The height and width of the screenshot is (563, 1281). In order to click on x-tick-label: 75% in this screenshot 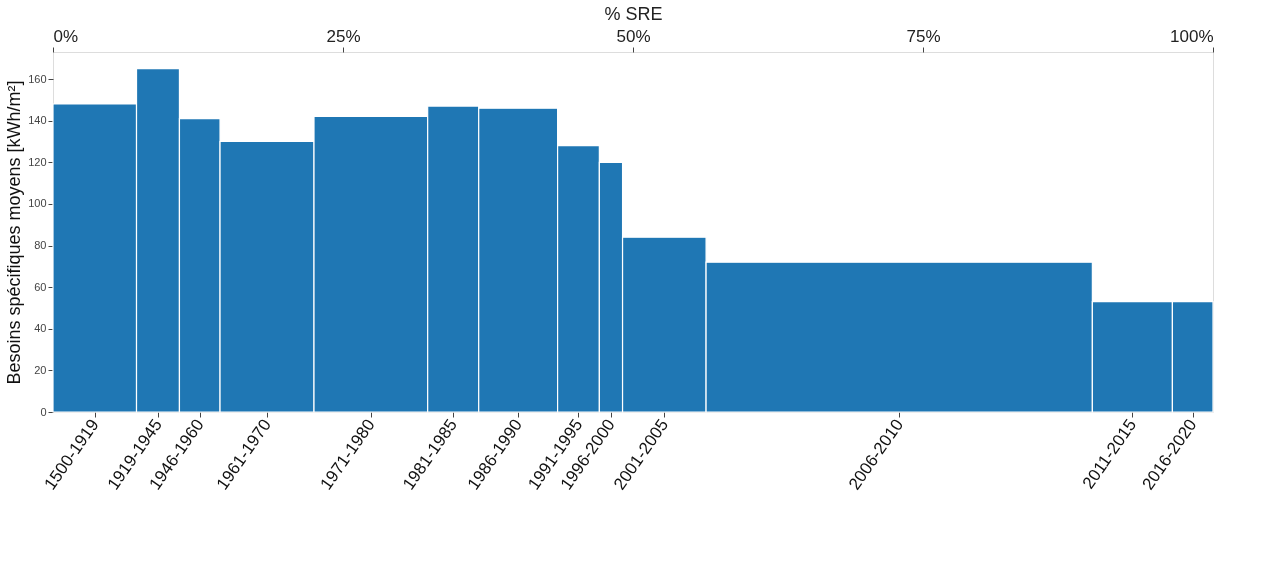, I will do `click(923, 36)`.